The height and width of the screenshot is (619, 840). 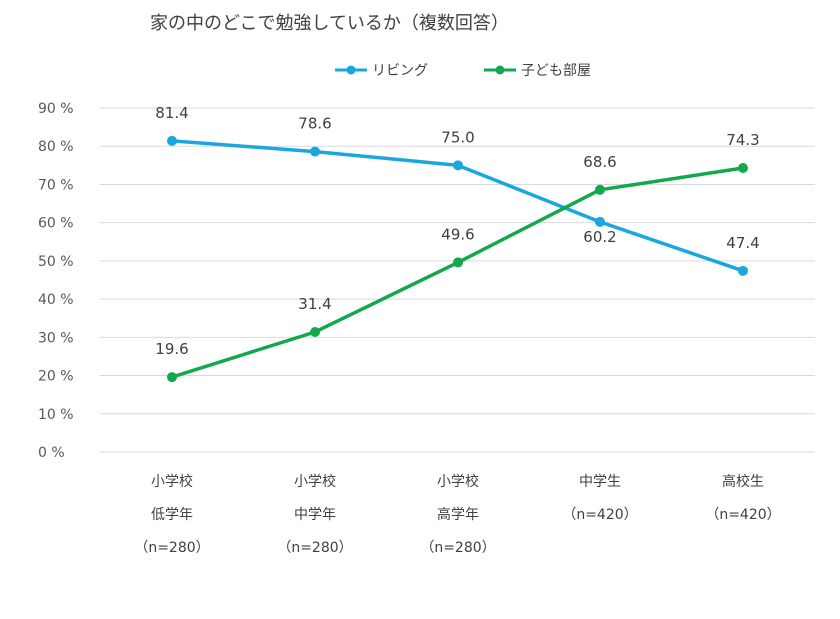 I want to click on legend-item-living: リビング, so click(x=381, y=70).